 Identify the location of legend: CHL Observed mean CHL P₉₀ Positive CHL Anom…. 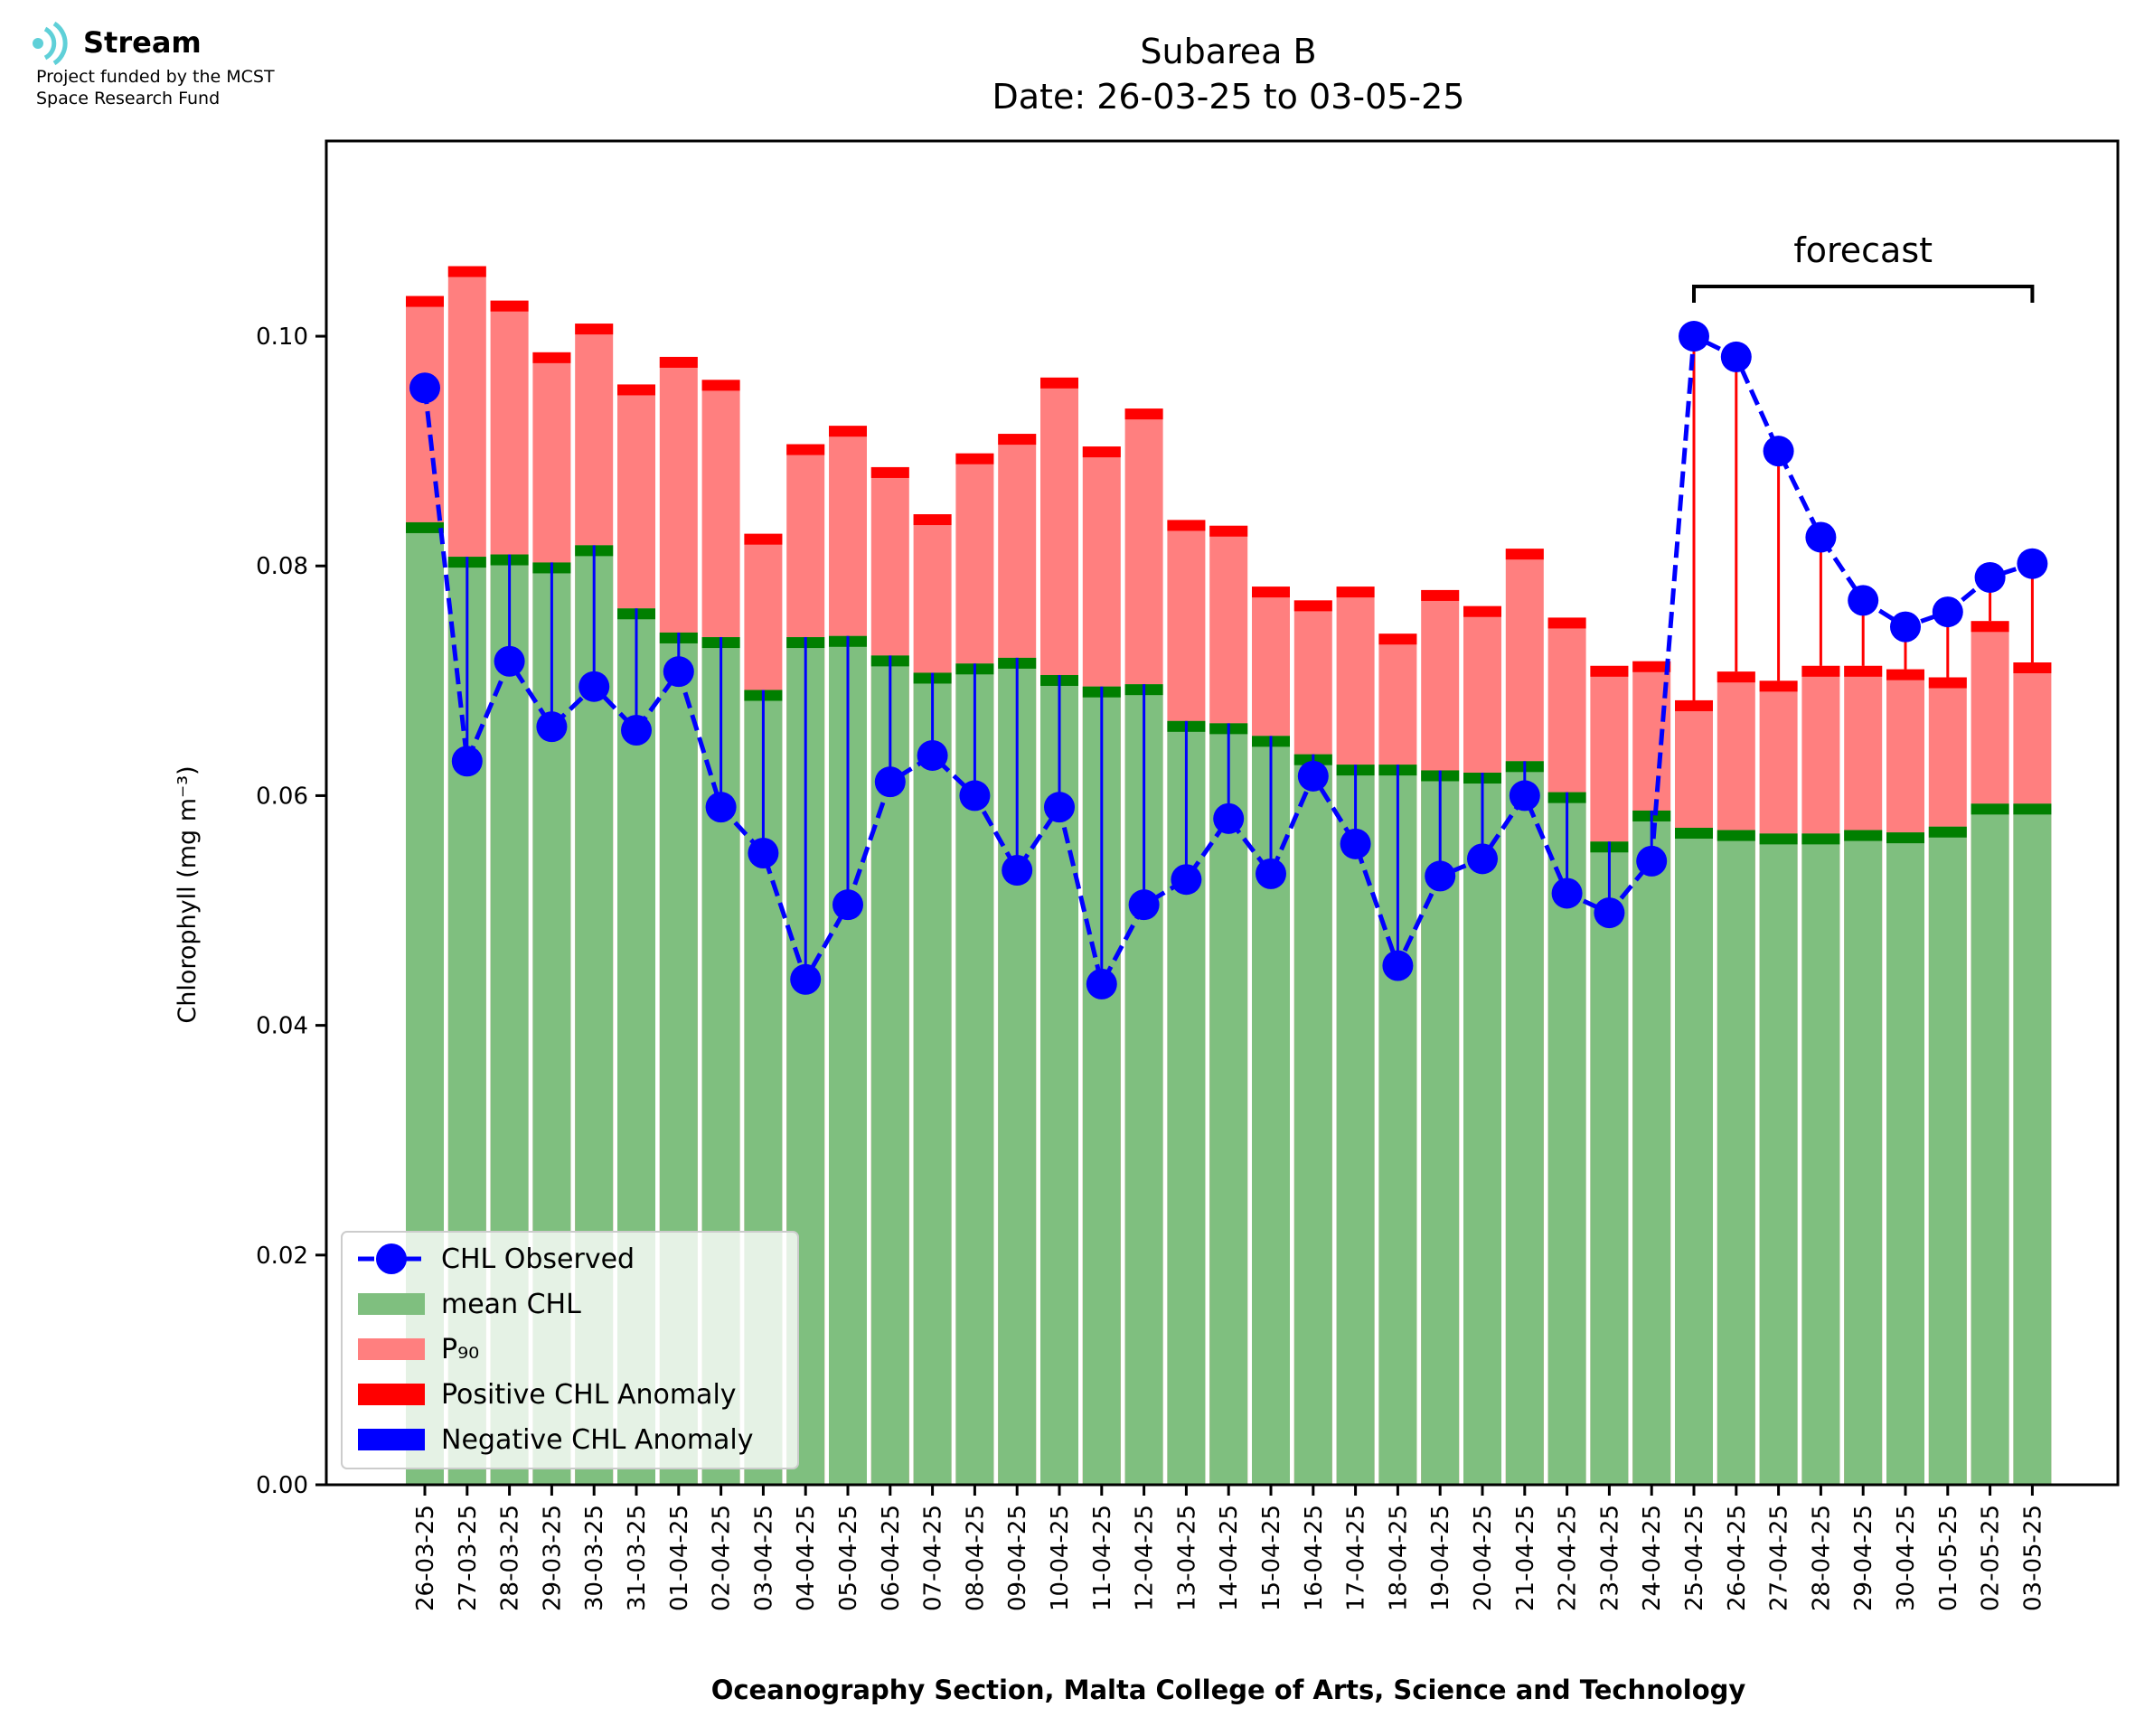
(570, 1350).